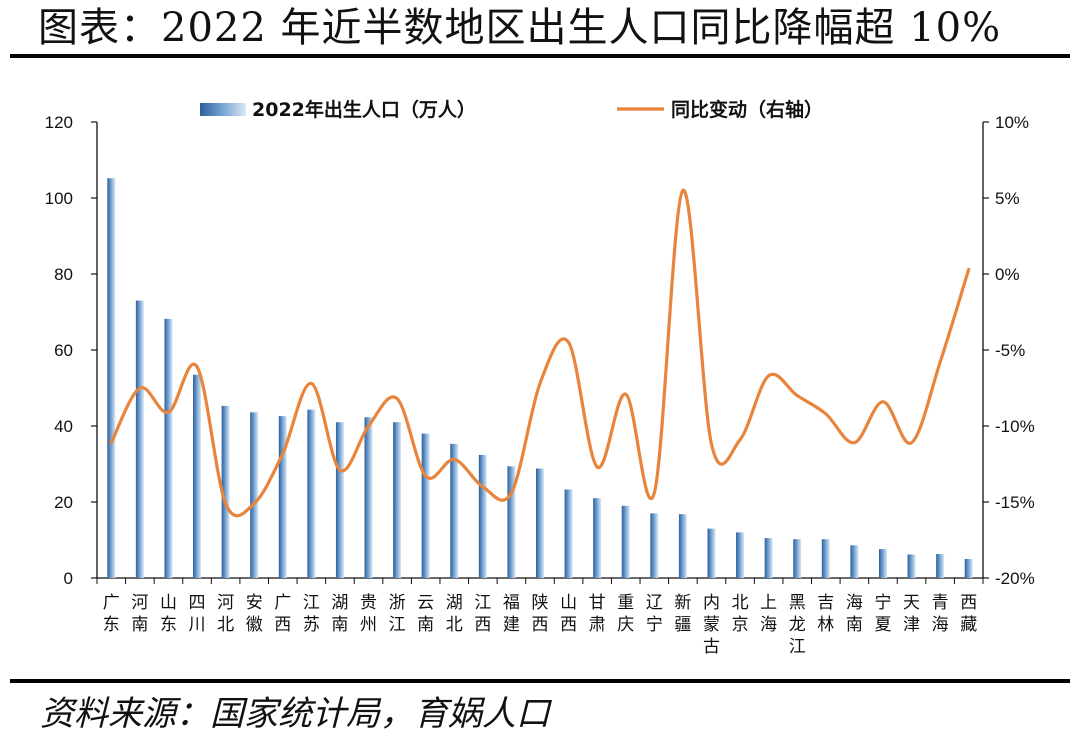 The image size is (1080, 744). What do you see at coordinates (625, 614) in the screenshot?
I see `category-label: 重庆` at bounding box center [625, 614].